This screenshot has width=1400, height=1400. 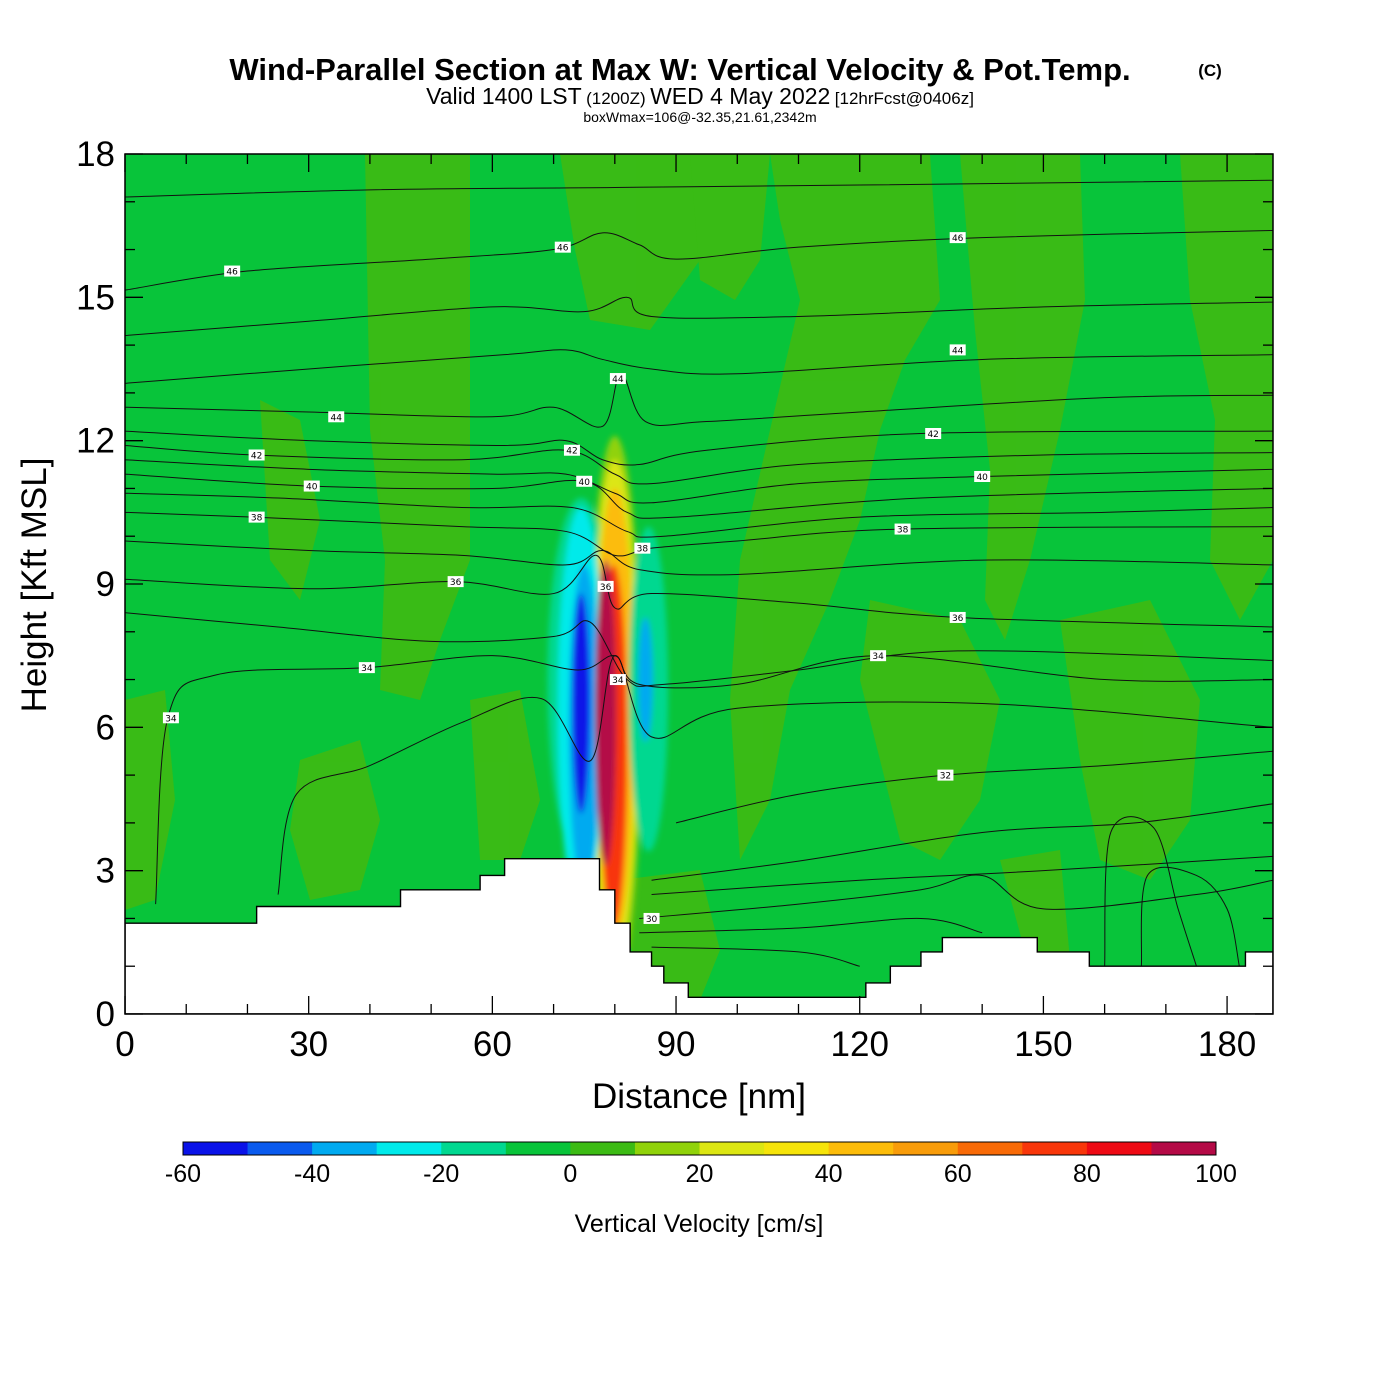 I want to click on theta-label-3: 44, so click(x=617, y=379).